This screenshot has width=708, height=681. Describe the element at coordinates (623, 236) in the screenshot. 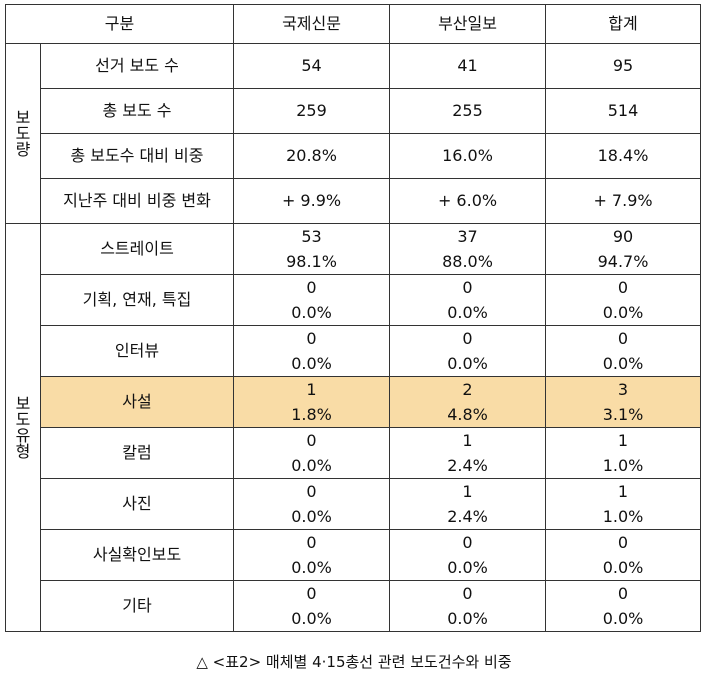

I see `count-cell: 90` at that location.